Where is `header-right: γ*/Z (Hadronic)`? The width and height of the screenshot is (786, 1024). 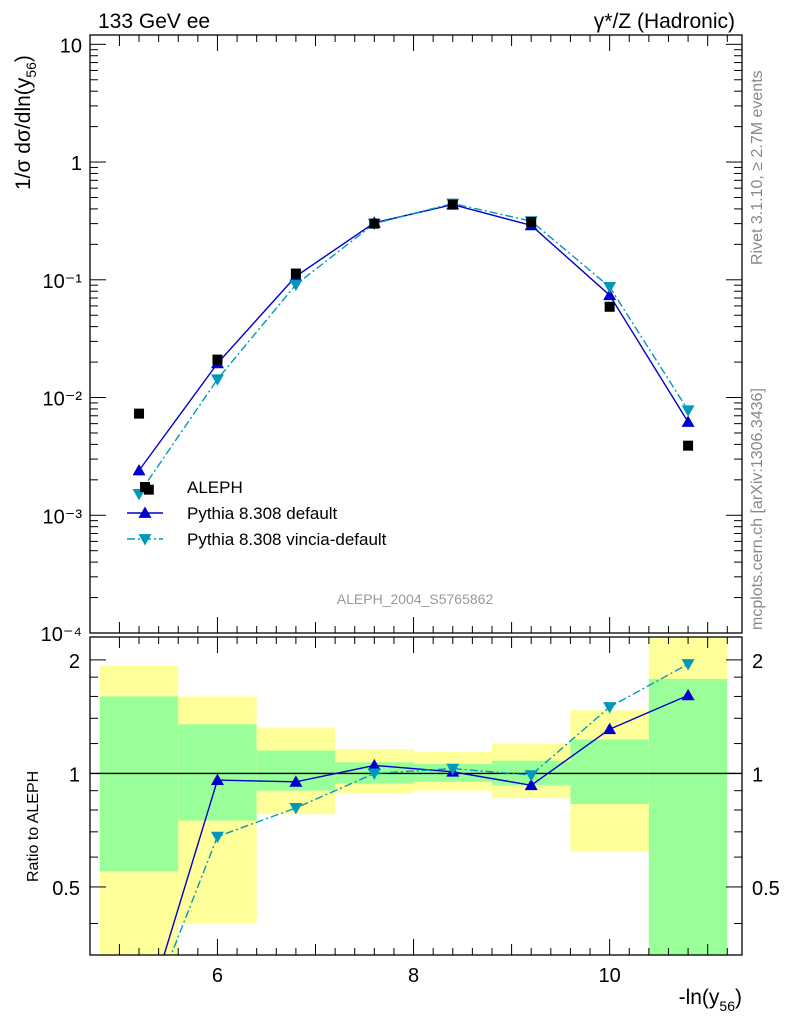 header-right: γ*/Z (Hadronic) is located at coordinates (664, 21).